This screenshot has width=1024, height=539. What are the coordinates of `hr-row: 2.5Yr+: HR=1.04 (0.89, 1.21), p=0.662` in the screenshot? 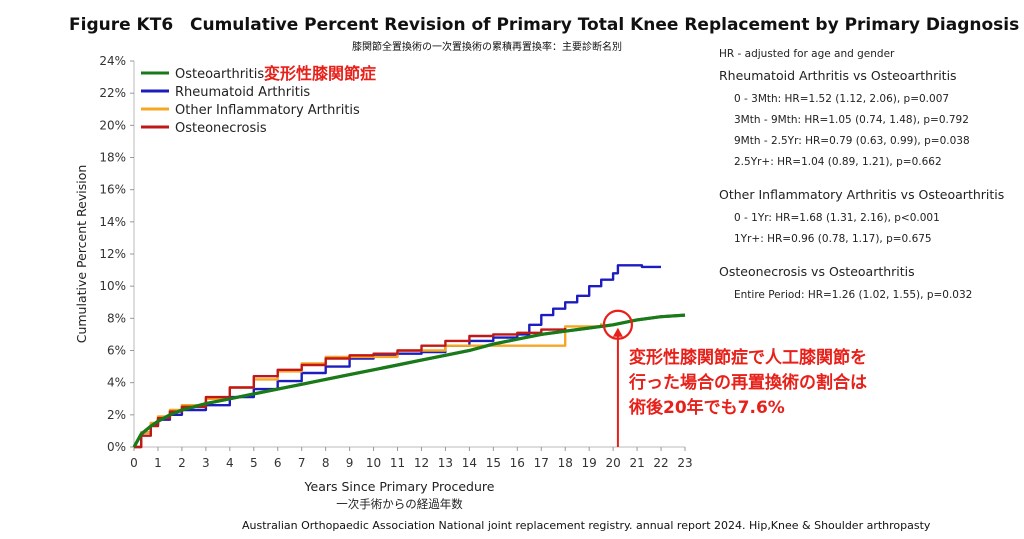 It's located at (838, 162).